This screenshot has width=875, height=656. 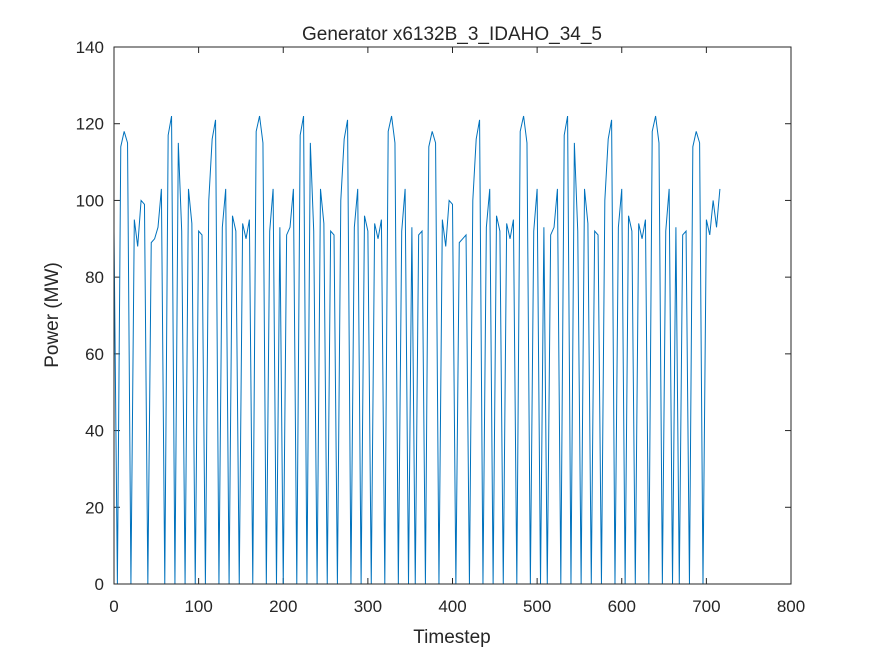 What do you see at coordinates (94, 507) in the screenshot?
I see `y-tick-label: 20` at bounding box center [94, 507].